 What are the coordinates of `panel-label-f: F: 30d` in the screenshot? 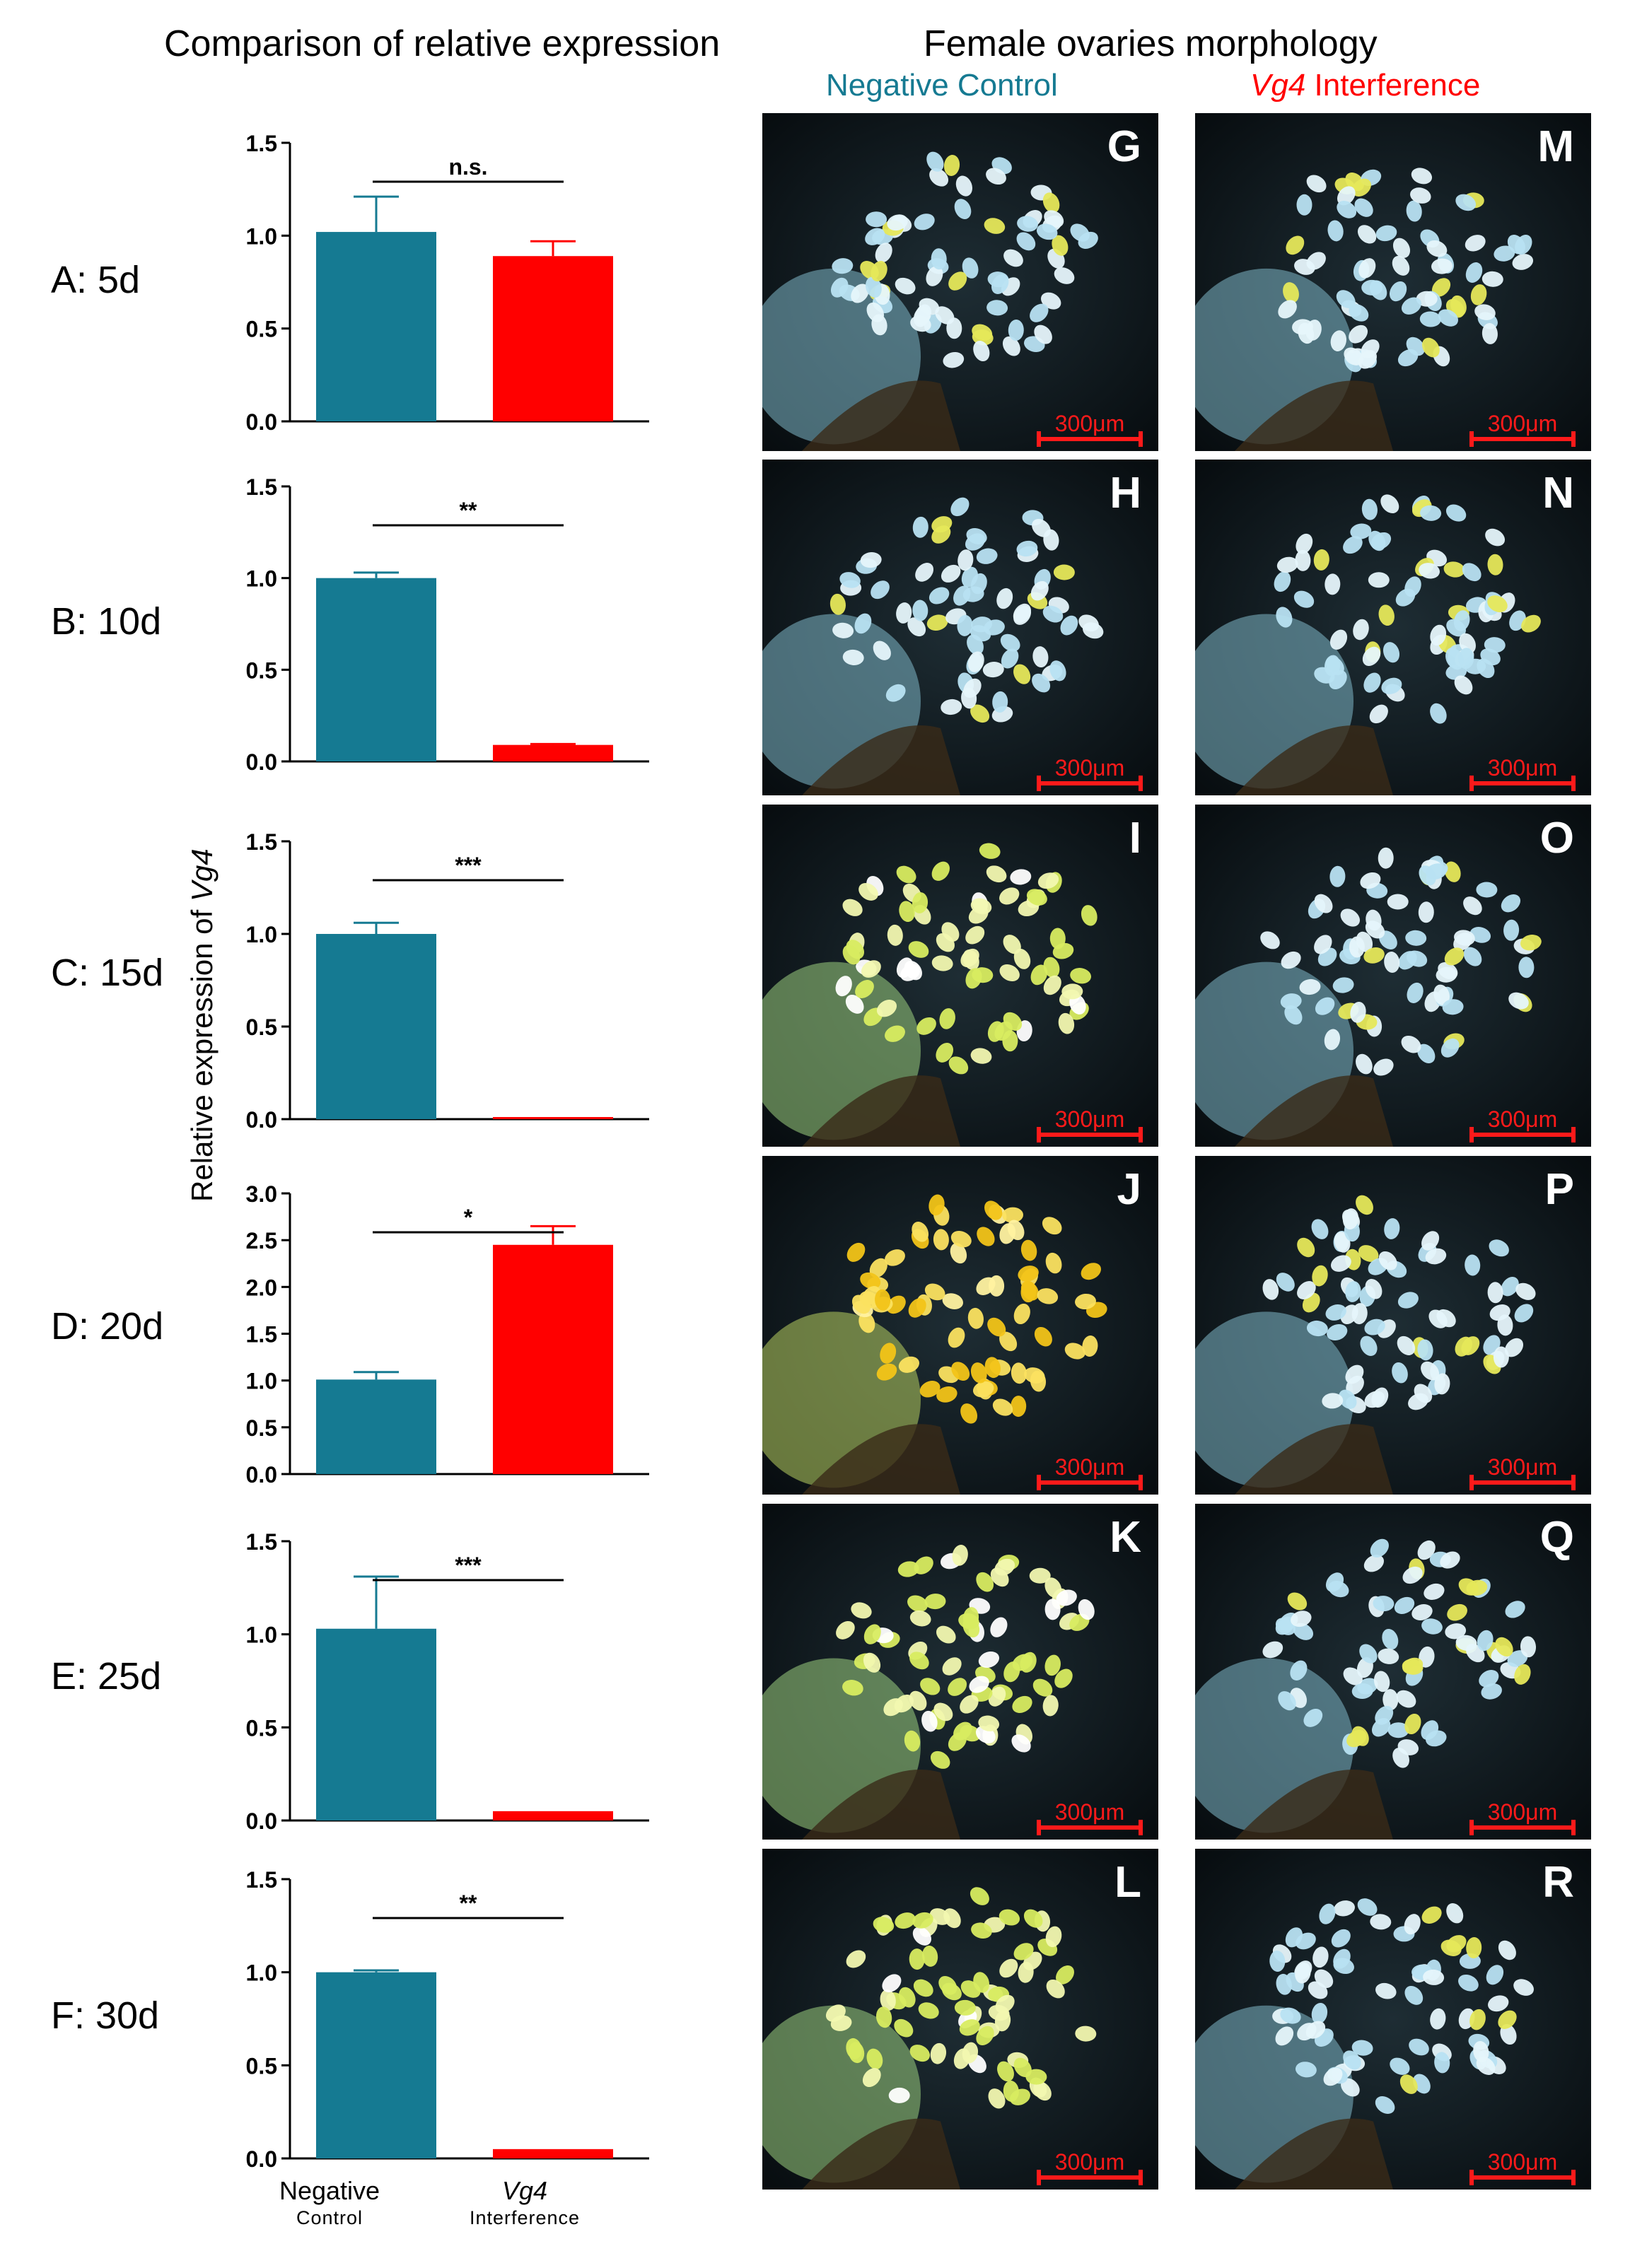 It's located at (106, 2016).